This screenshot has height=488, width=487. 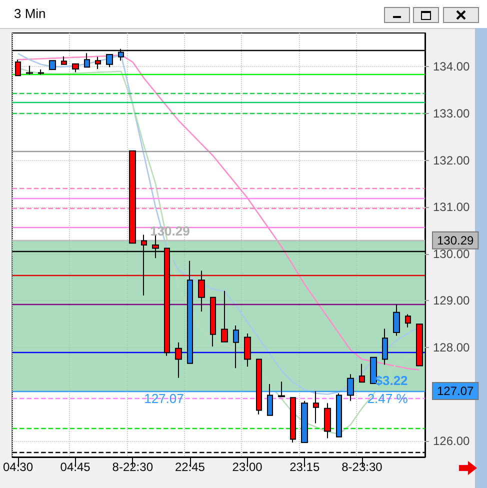 I want to click on y-tick-label: 133.00, so click(x=451, y=113).